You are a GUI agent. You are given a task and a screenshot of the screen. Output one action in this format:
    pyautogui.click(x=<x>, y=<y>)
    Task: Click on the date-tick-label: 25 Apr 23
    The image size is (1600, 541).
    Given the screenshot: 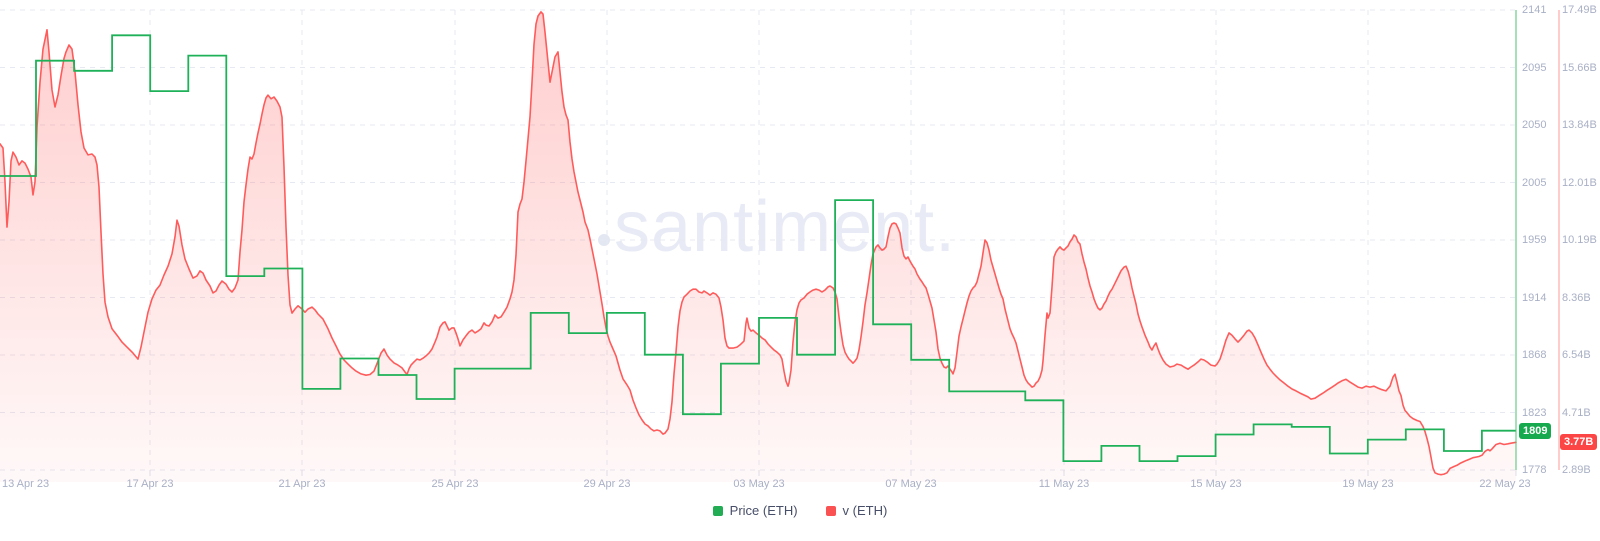 What is the action you would take?
    pyautogui.click(x=455, y=484)
    